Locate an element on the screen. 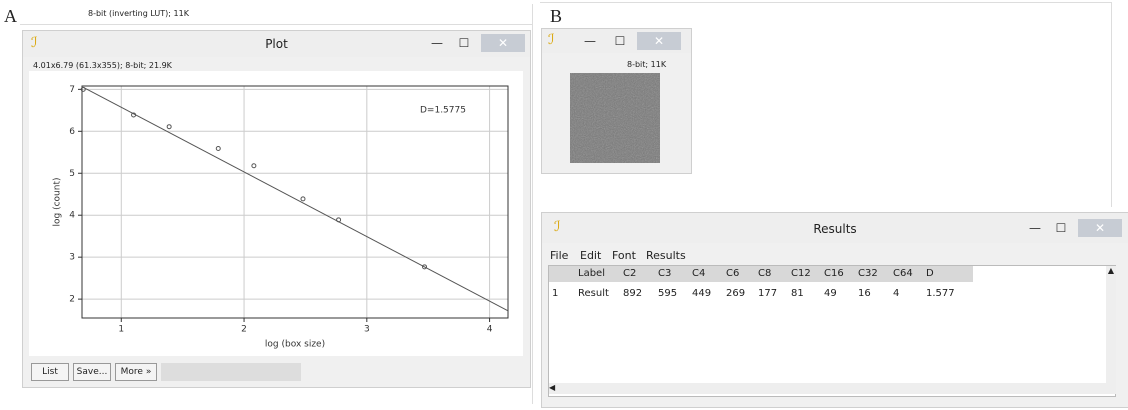 The image size is (1128, 410). image-window: ℐ — ☐ ✕ 8-bit; 11K is located at coordinates (616, 101).